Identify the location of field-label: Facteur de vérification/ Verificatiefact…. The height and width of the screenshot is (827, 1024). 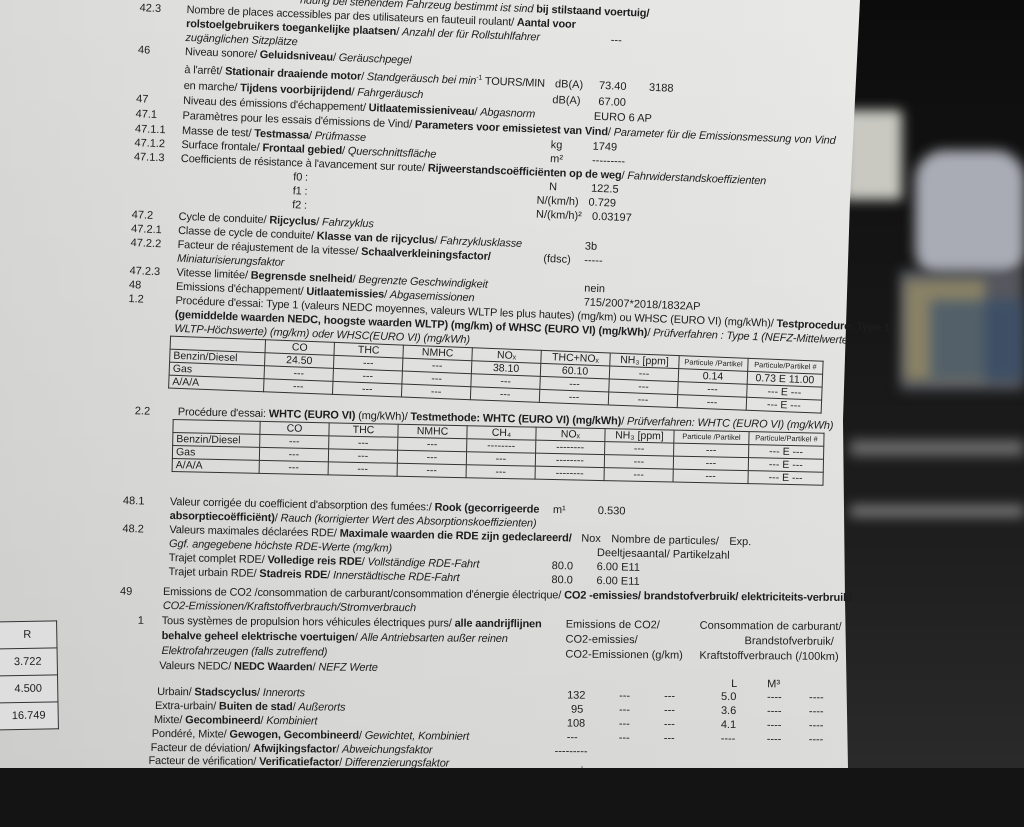
(298, 763).